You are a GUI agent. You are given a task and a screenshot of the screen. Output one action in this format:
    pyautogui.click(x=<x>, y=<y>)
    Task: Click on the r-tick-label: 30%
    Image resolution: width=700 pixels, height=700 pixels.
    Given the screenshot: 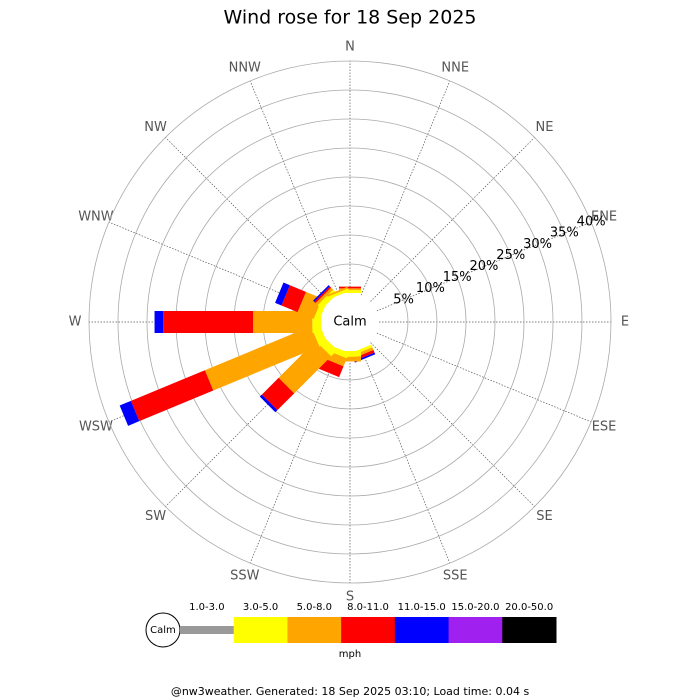 What is the action you would take?
    pyautogui.click(x=537, y=244)
    